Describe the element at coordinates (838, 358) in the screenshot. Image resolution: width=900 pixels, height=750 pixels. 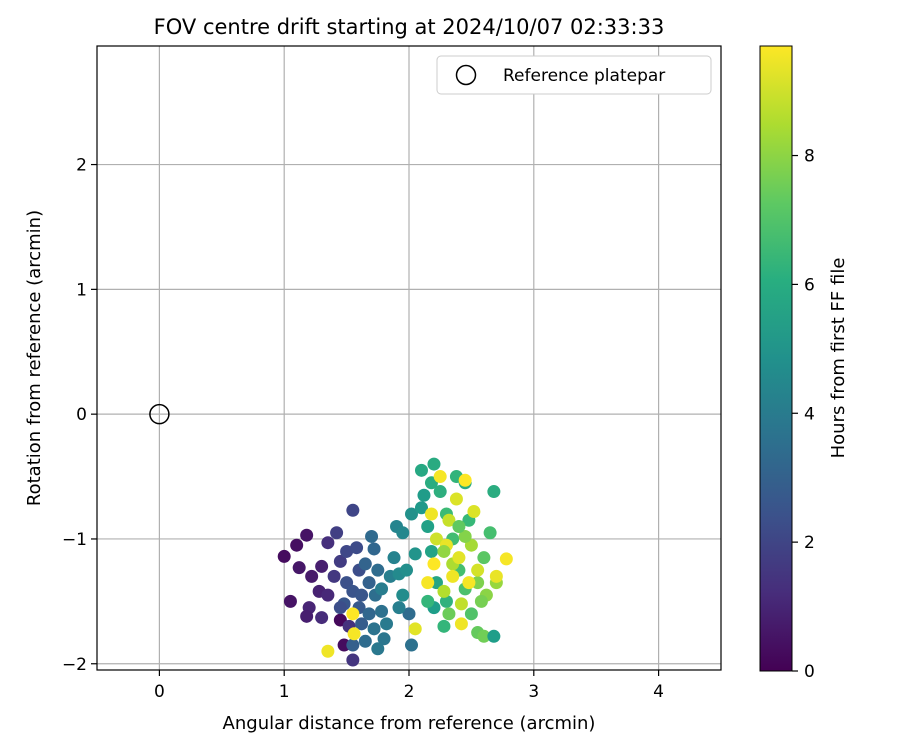
I see `colorbar-label: Hours from first FF file` at that location.